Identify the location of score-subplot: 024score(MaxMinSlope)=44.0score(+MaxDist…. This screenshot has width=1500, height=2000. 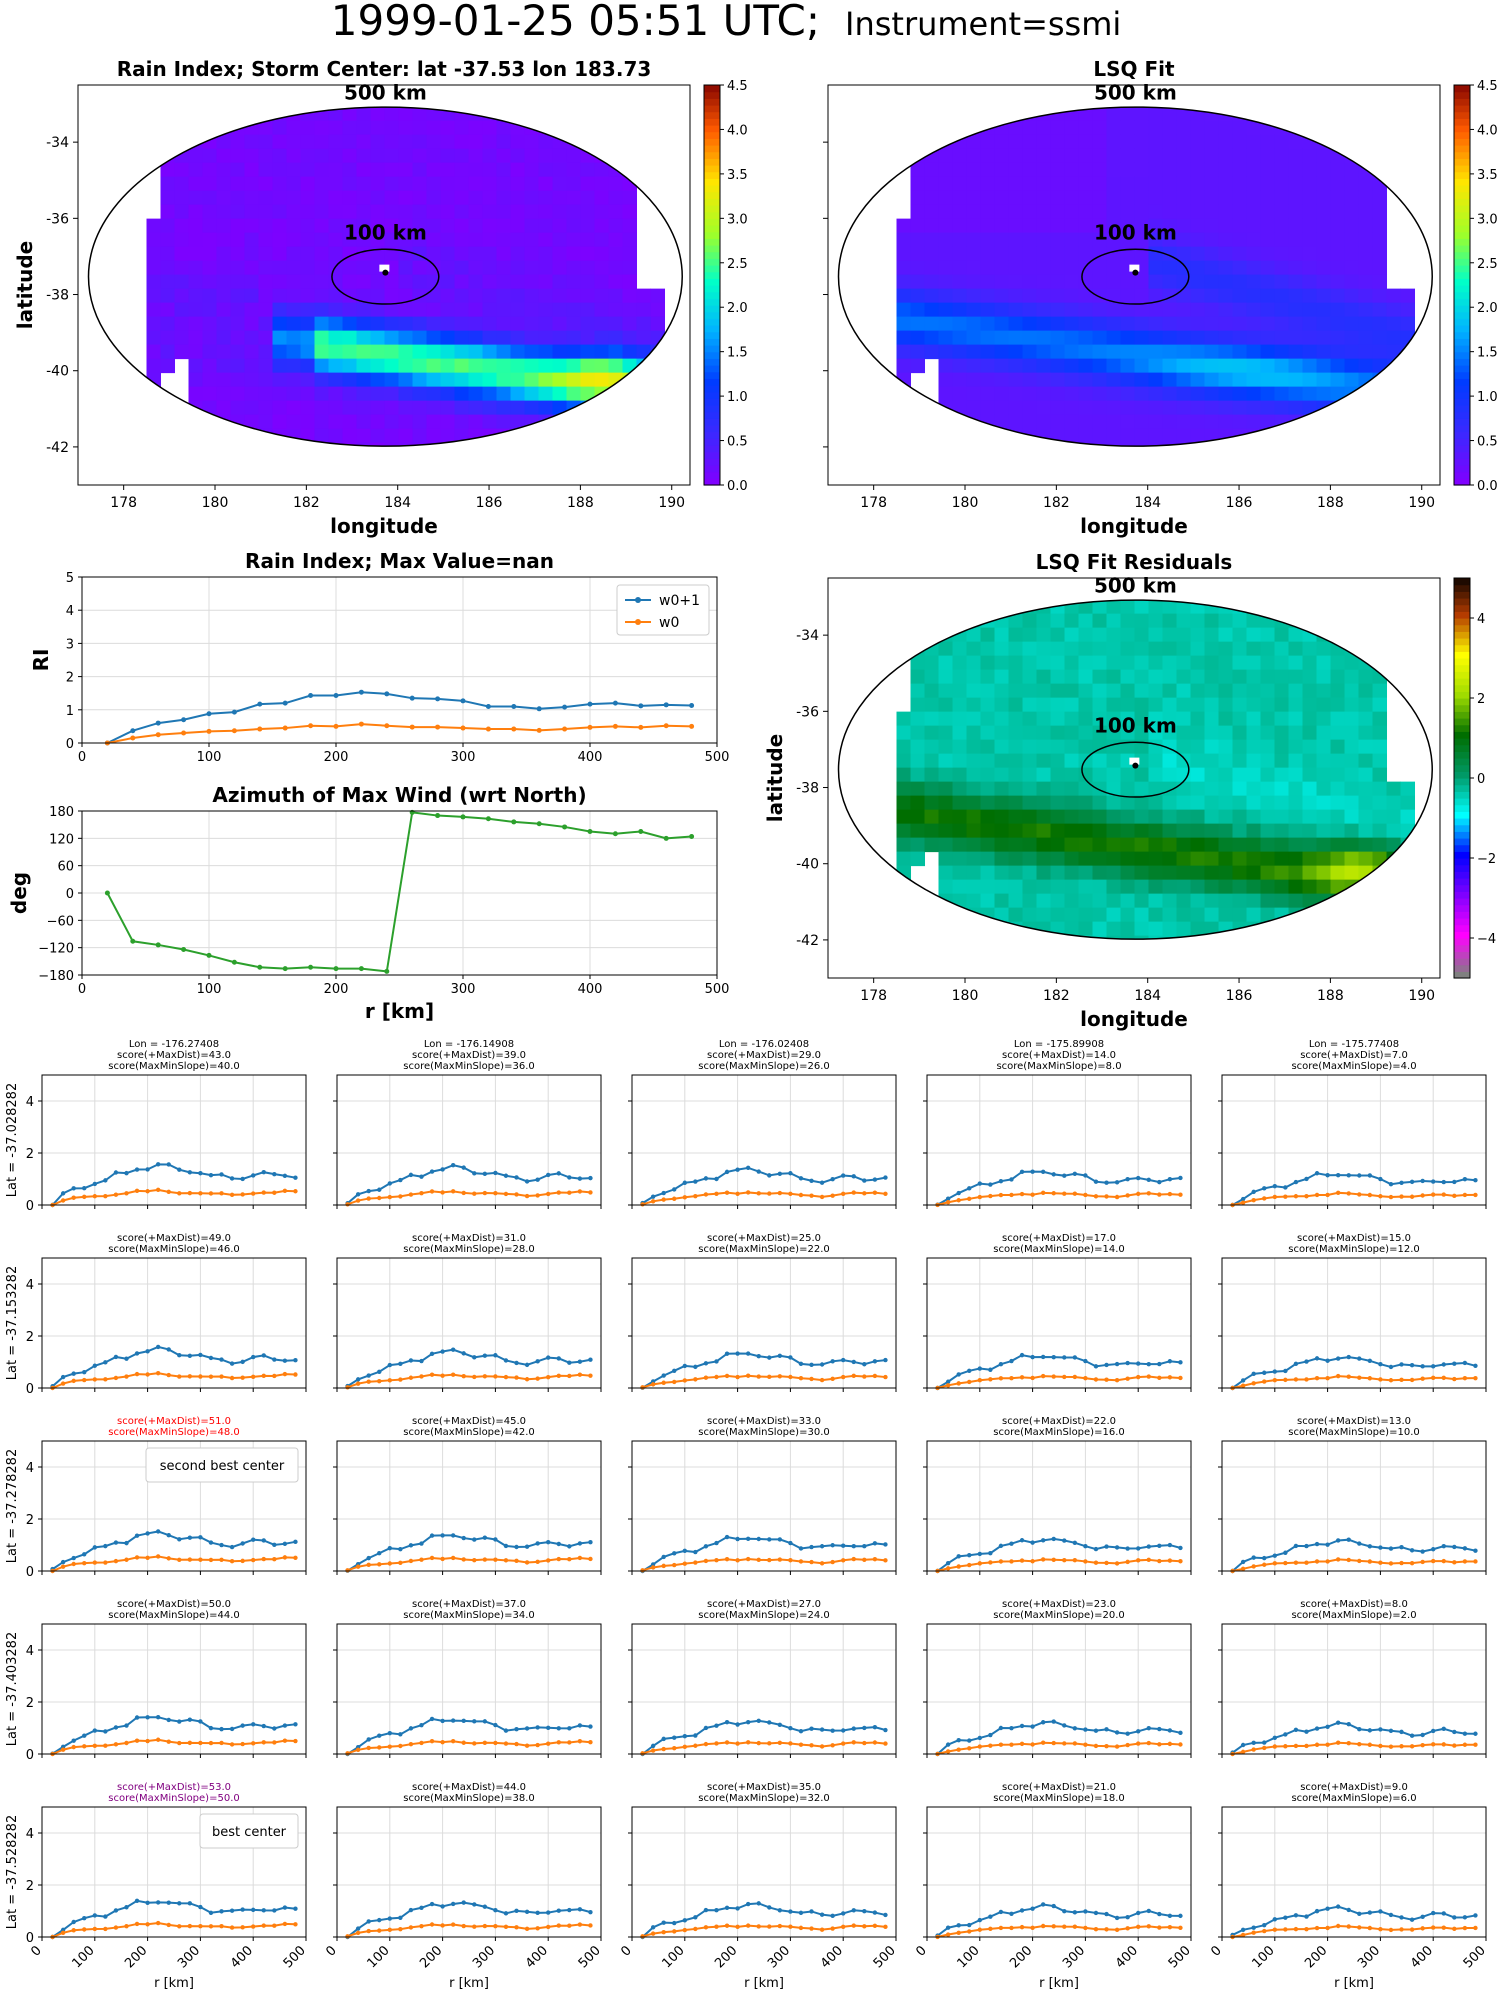
(156, 1681).